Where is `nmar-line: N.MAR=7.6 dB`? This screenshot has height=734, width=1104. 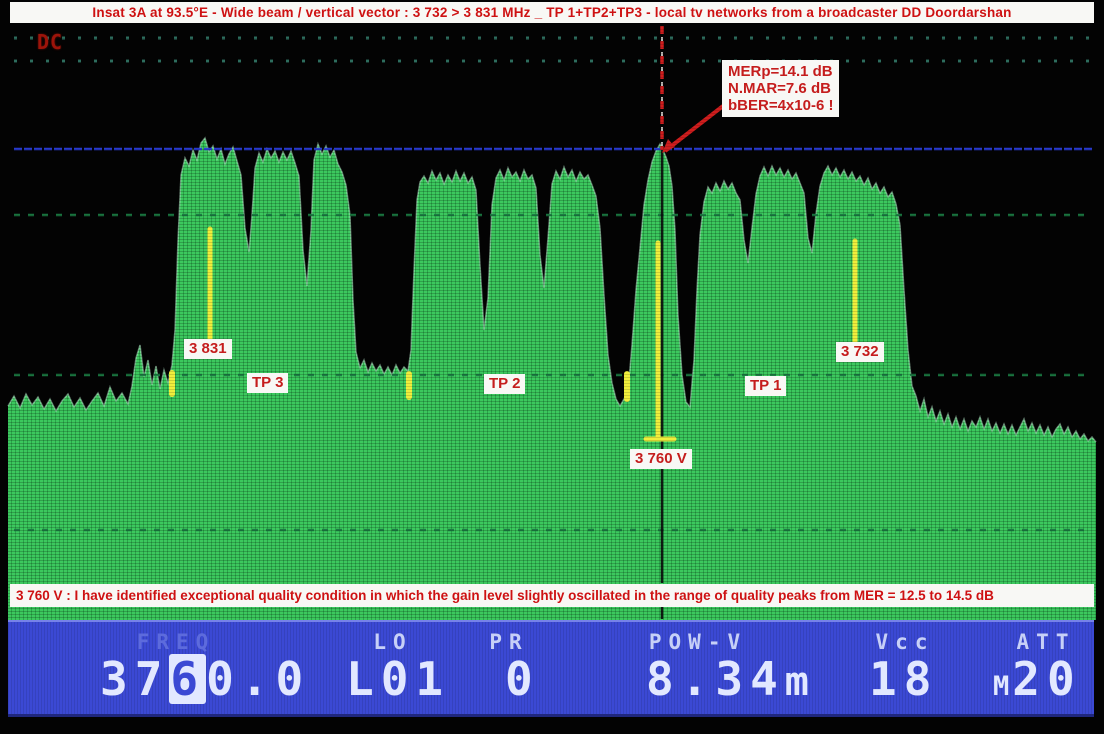
nmar-line: N.MAR=7.6 dB is located at coordinates (779, 88).